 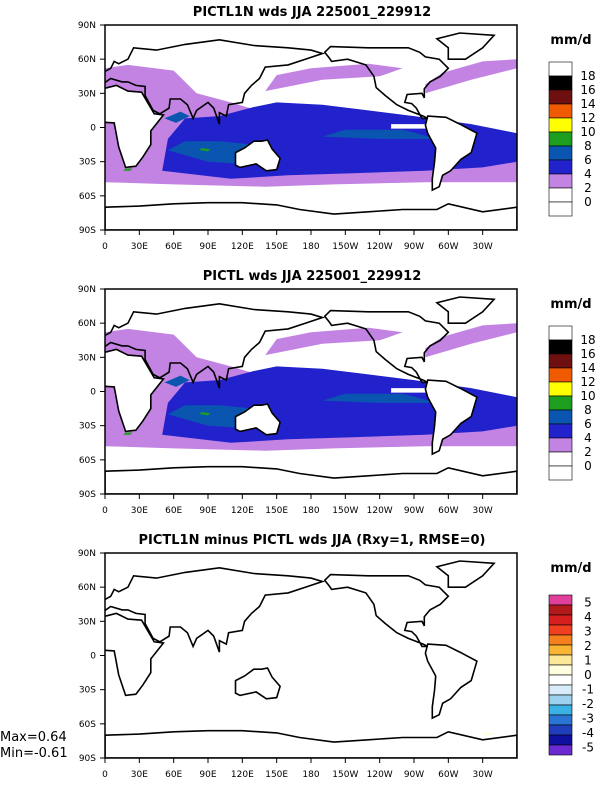 What do you see at coordinates (588, 452) in the screenshot?
I see `colorbar-label: 2` at bounding box center [588, 452].